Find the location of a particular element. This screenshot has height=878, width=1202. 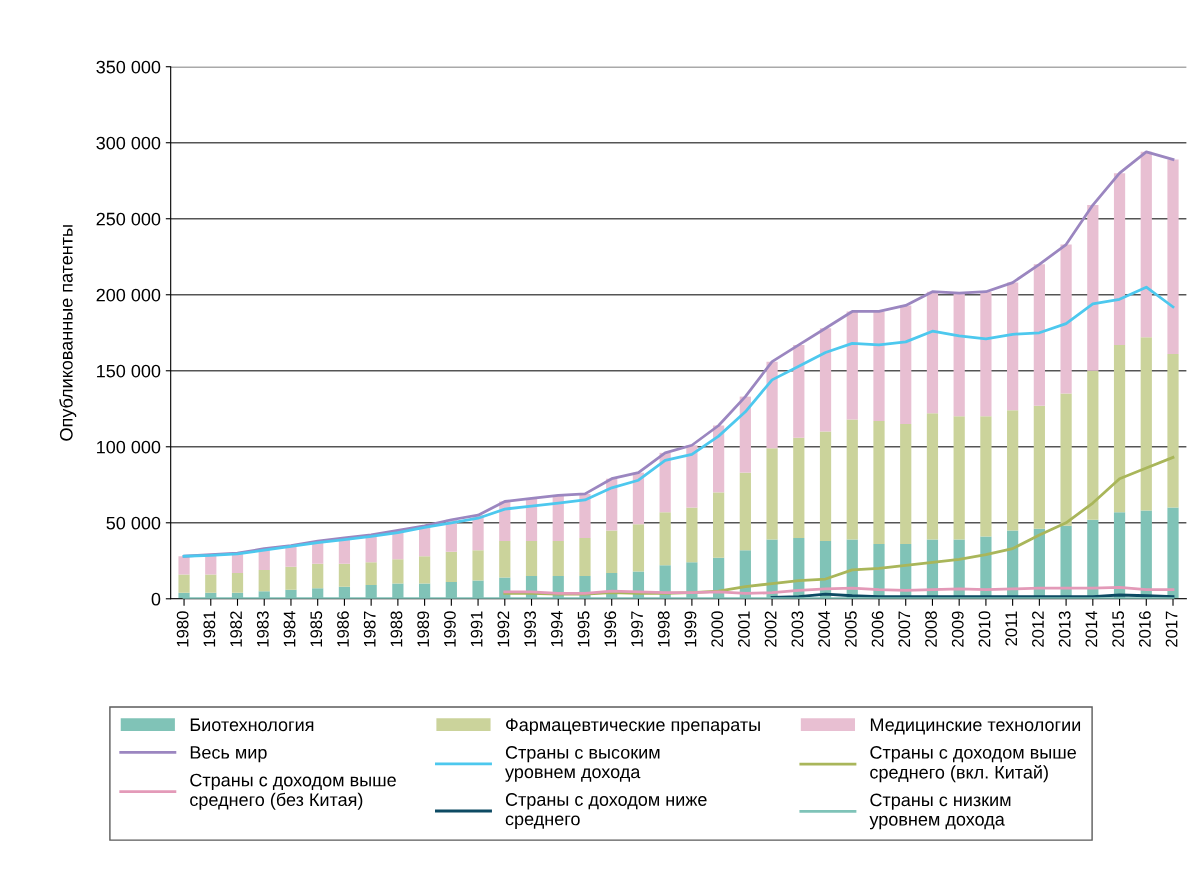

x-tick-label: 2002 is located at coordinates (770, 629).